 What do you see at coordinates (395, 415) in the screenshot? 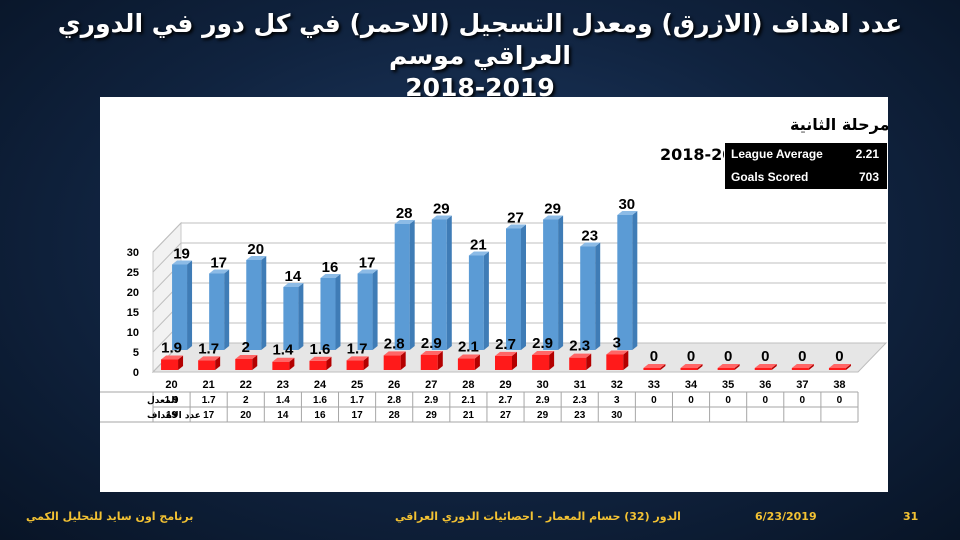
I see `table-cell-goals: 28` at bounding box center [395, 415].